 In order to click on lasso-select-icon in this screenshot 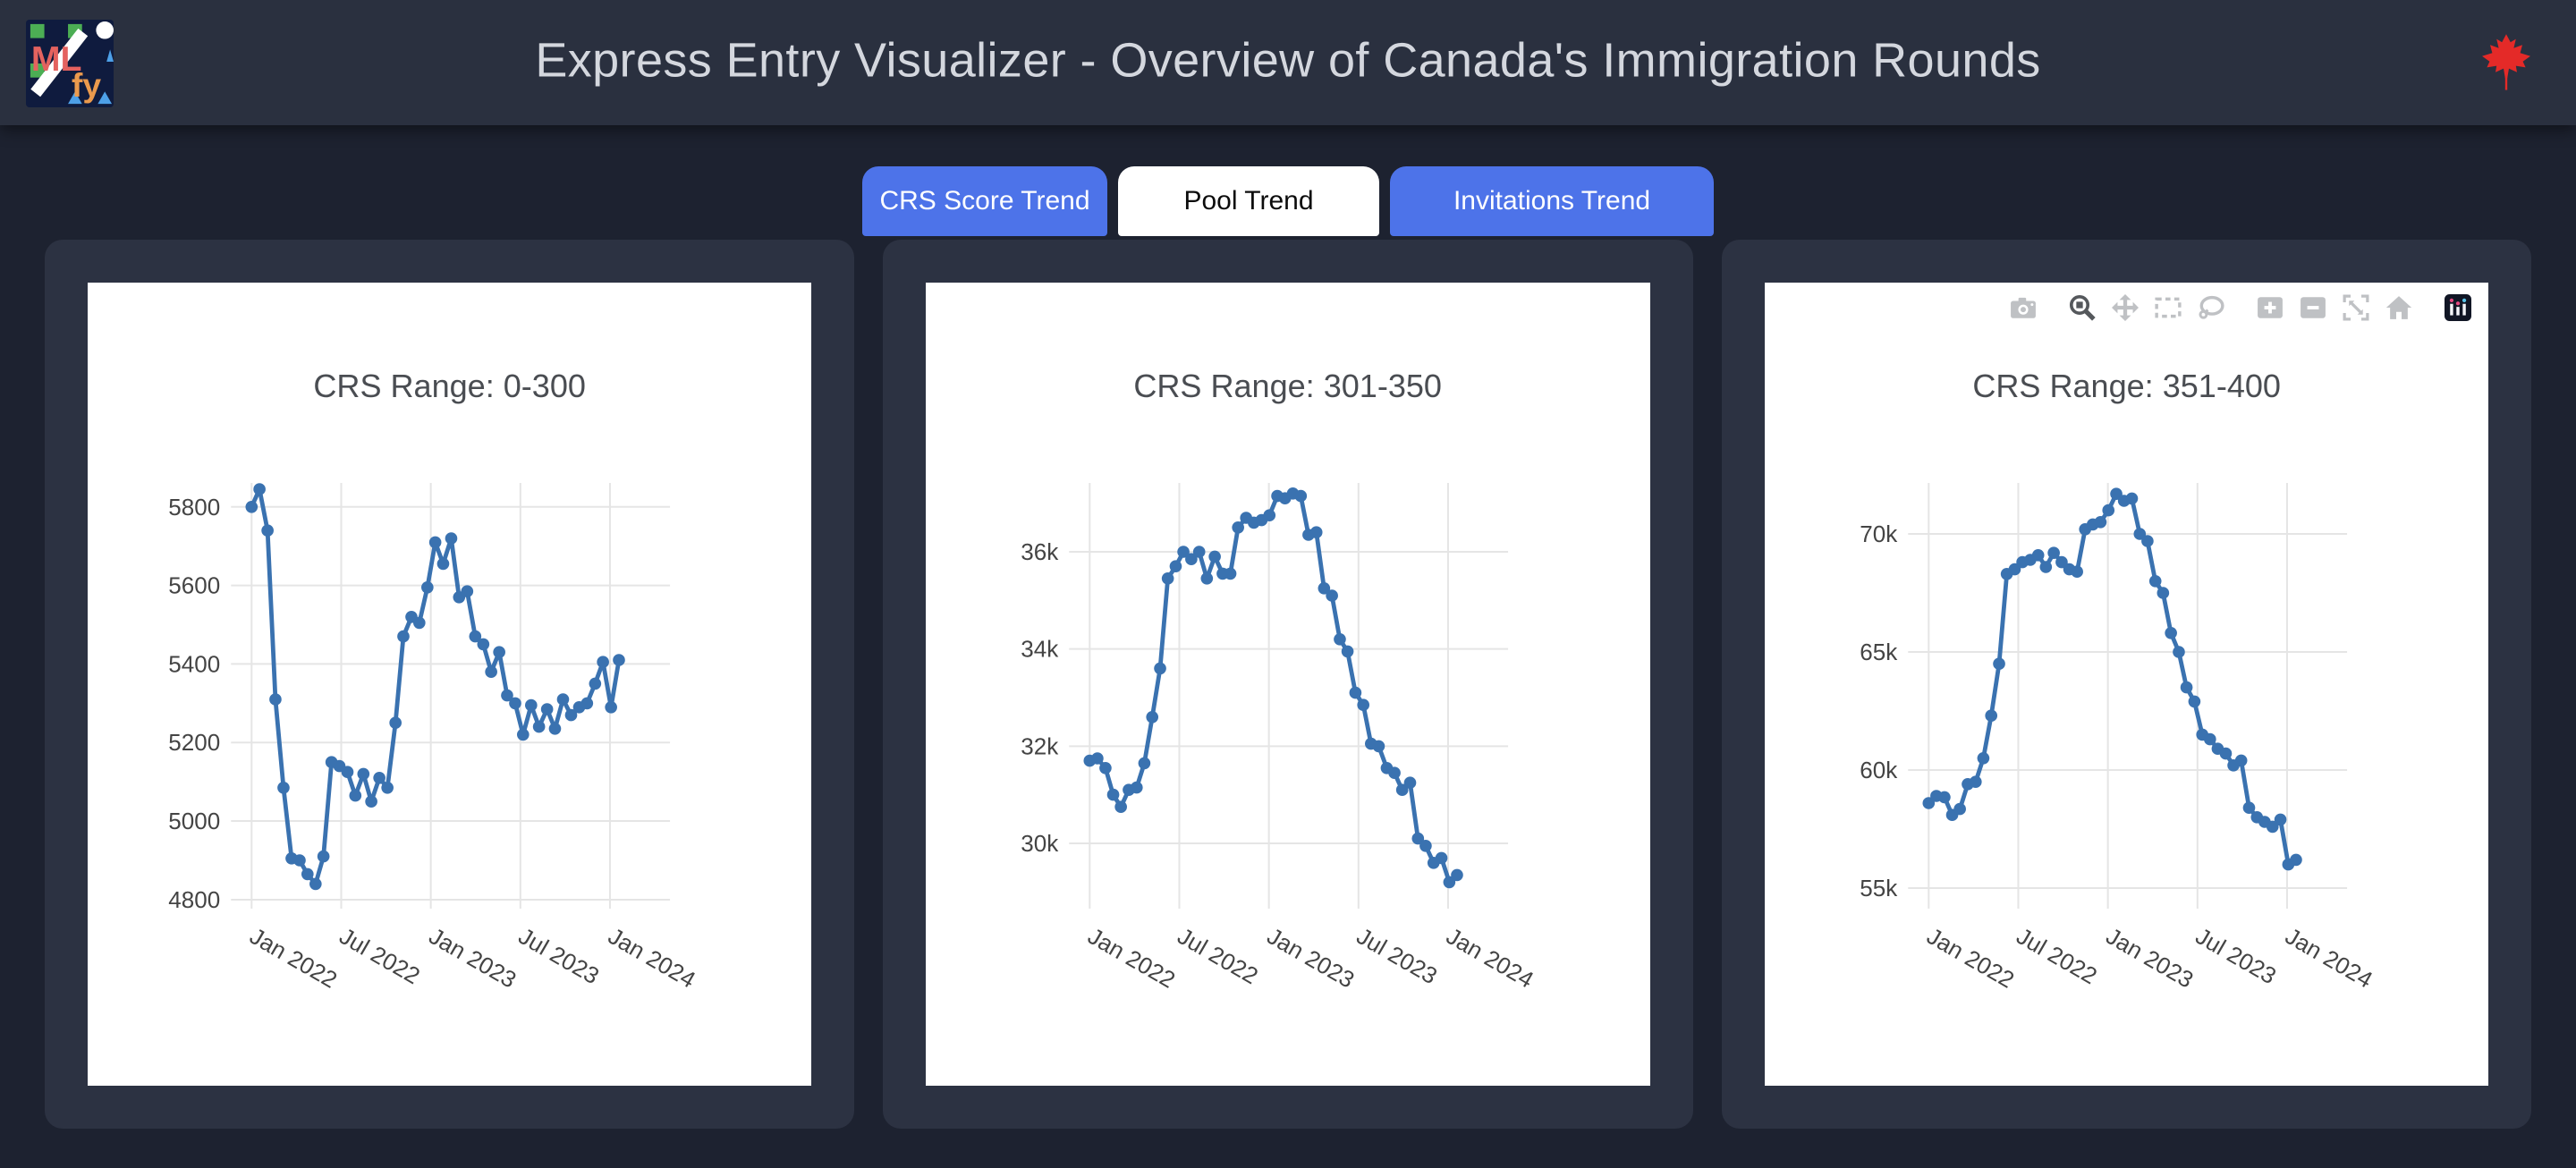, I will do `click(2211, 307)`.